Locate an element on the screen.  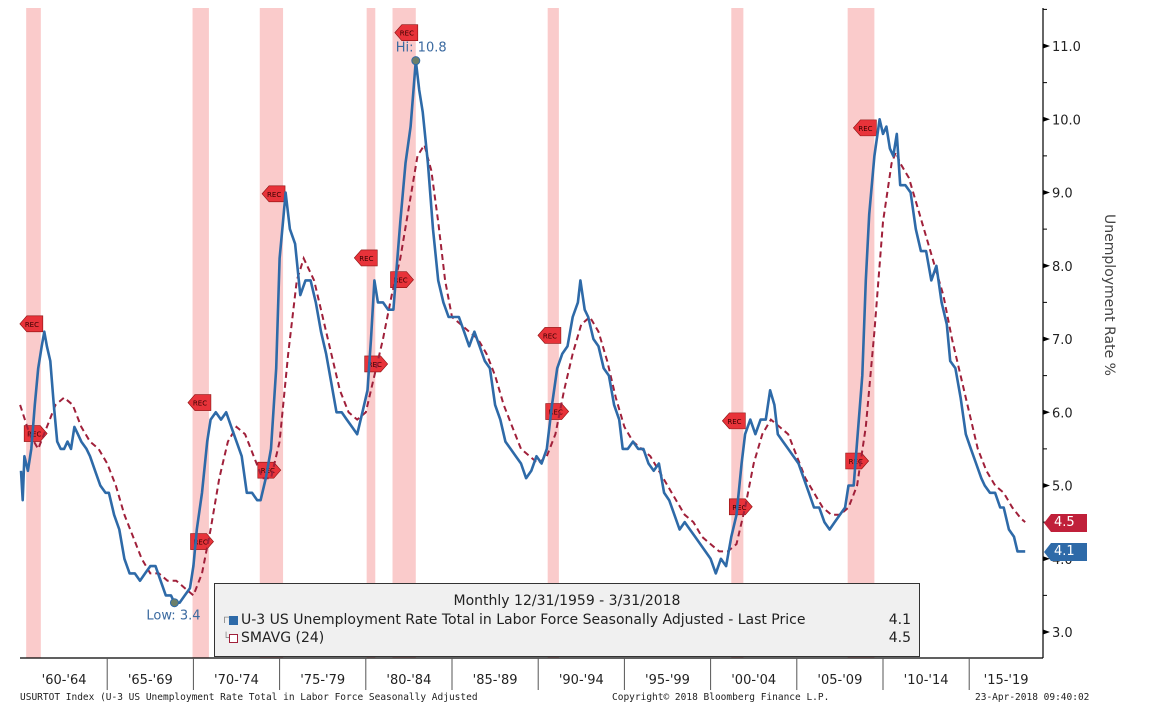
x-period-label: '85-'89 is located at coordinates (495, 680).